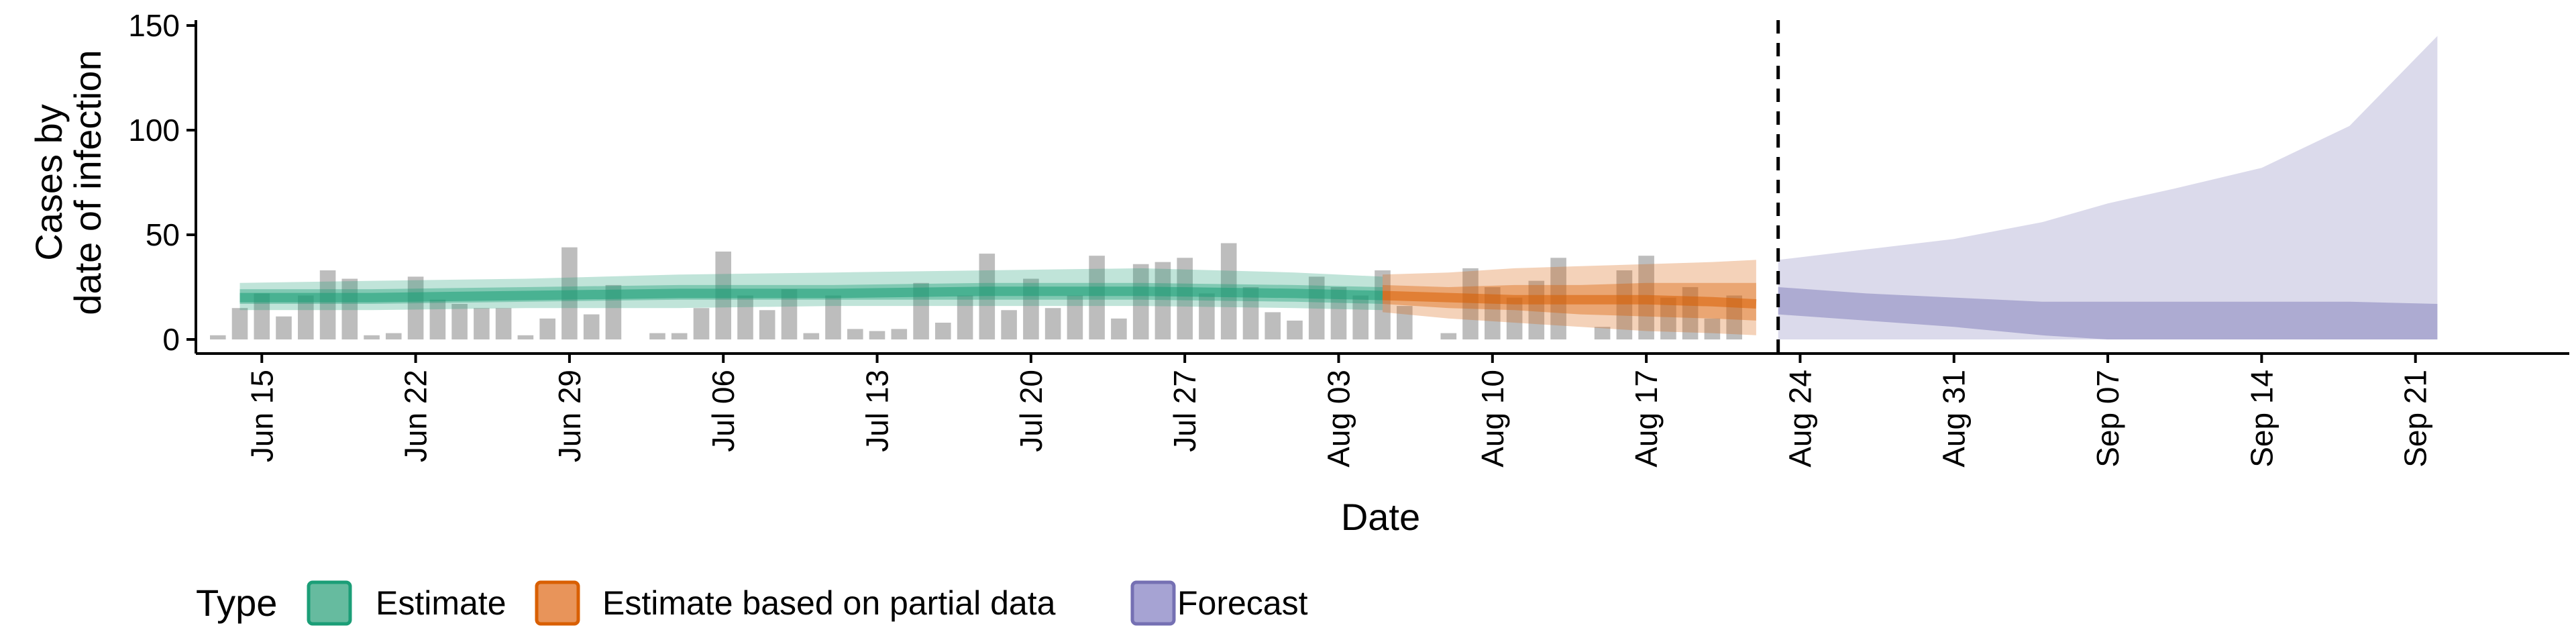  I want to click on y-tick-label: 0, so click(171, 339).